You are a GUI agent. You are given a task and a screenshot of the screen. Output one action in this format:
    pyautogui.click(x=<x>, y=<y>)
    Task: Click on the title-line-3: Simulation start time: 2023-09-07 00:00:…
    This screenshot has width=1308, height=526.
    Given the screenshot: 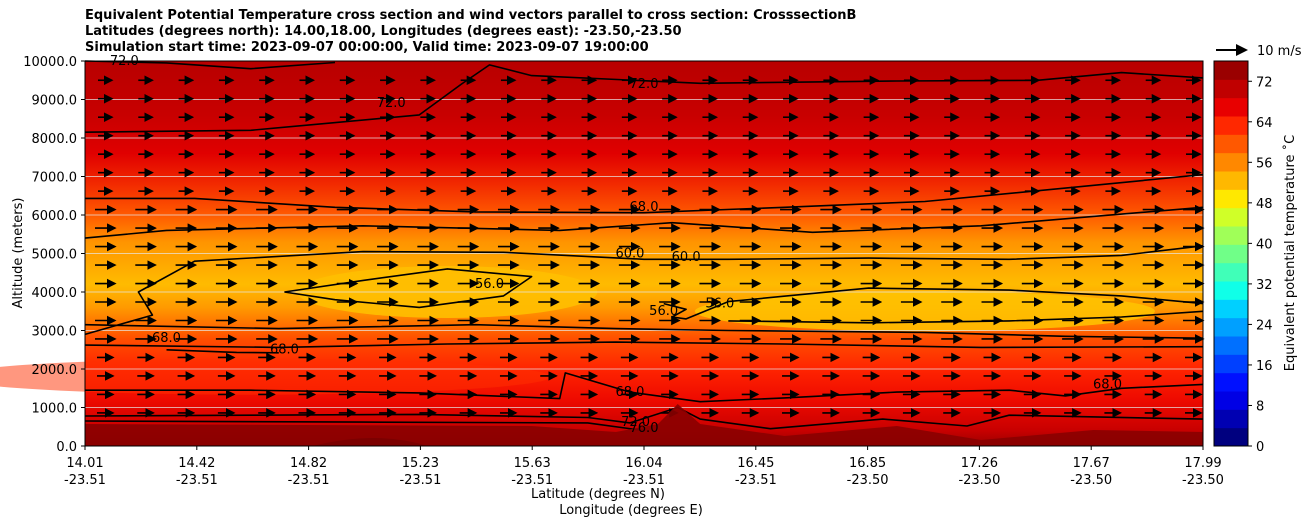 What is the action you would take?
    pyautogui.click(x=367, y=47)
    